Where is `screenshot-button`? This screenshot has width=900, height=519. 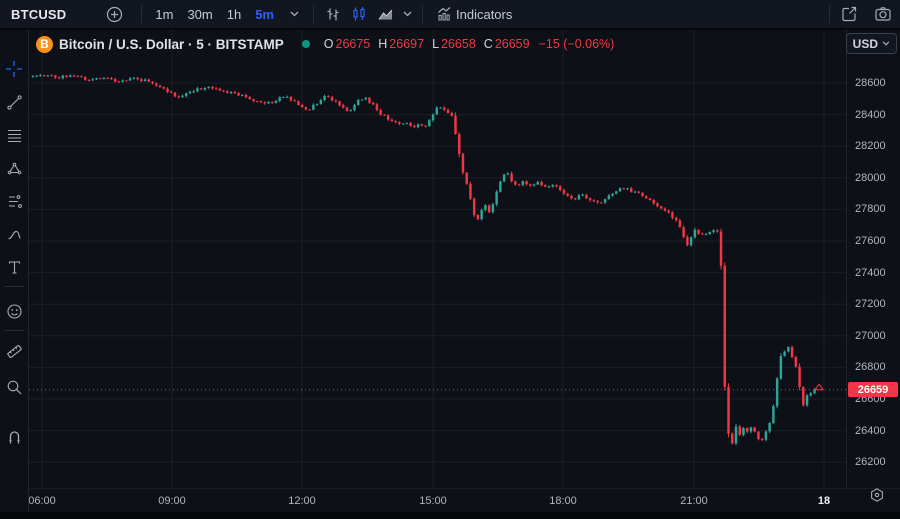
screenshot-button is located at coordinates (883, 14).